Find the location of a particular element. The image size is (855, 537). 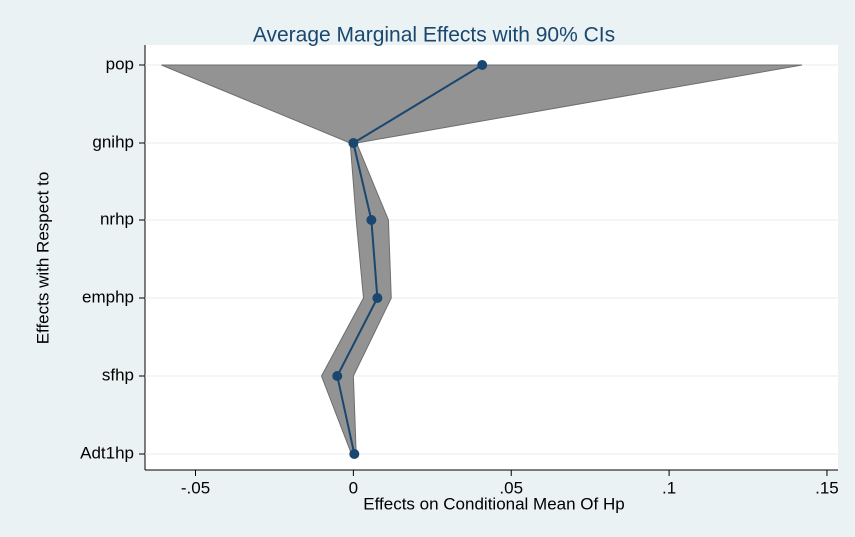

y-tick-label: nrhp is located at coordinates (117, 218).